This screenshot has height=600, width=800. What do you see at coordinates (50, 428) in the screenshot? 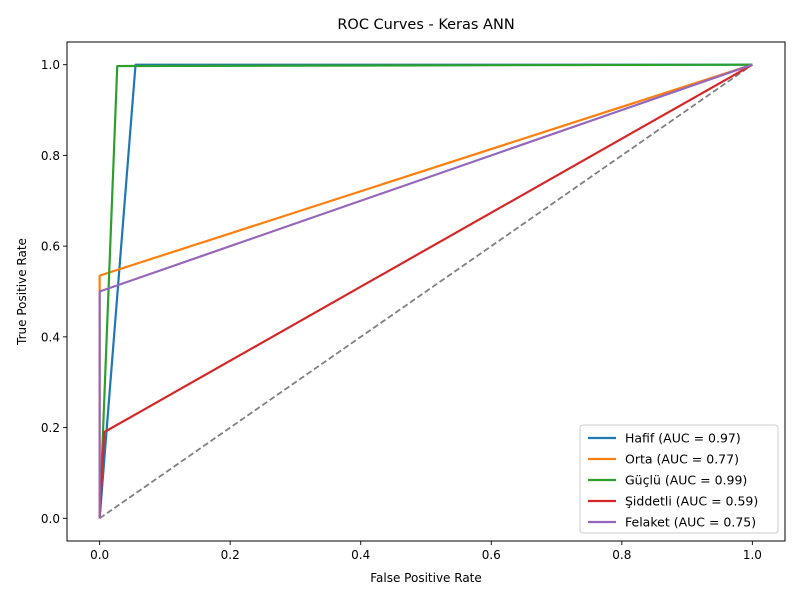
I see `y-tick-label: 0.2` at bounding box center [50, 428].